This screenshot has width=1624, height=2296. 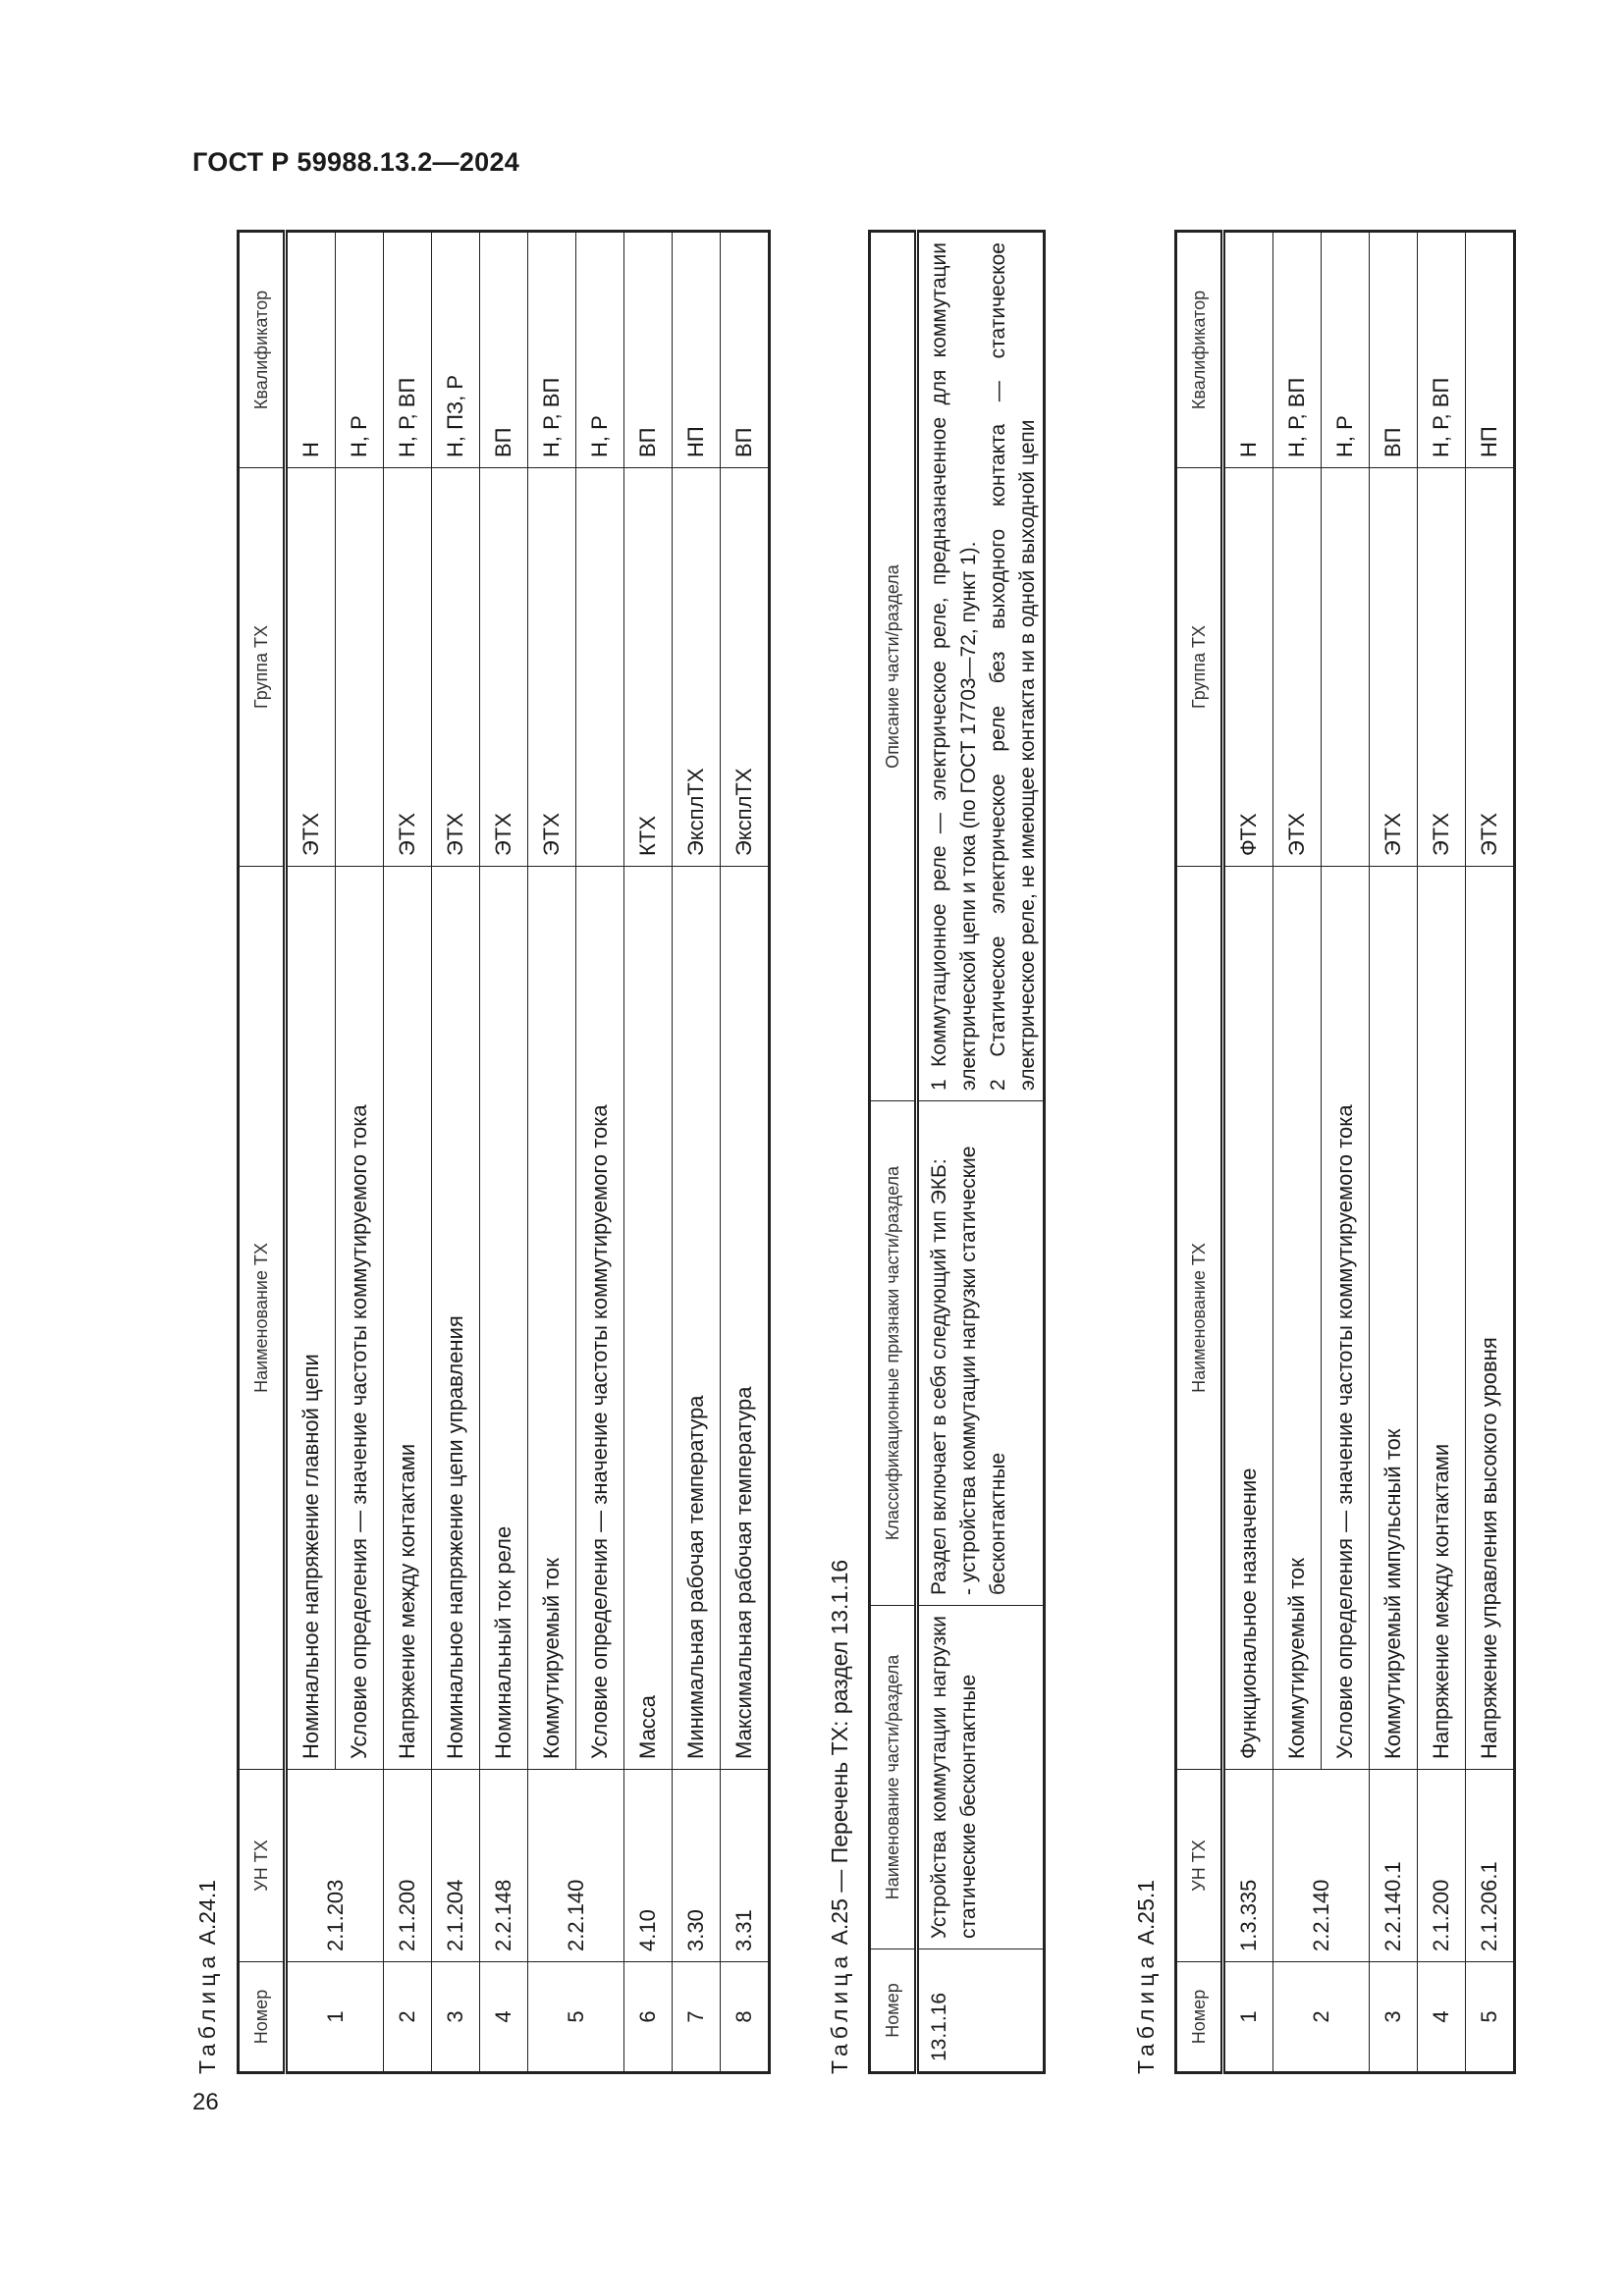 What do you see at coordinates (1247, 1866) in the screenshot?
I see `cell-code: 1.3.335` at bounding box center [1247, 1866].